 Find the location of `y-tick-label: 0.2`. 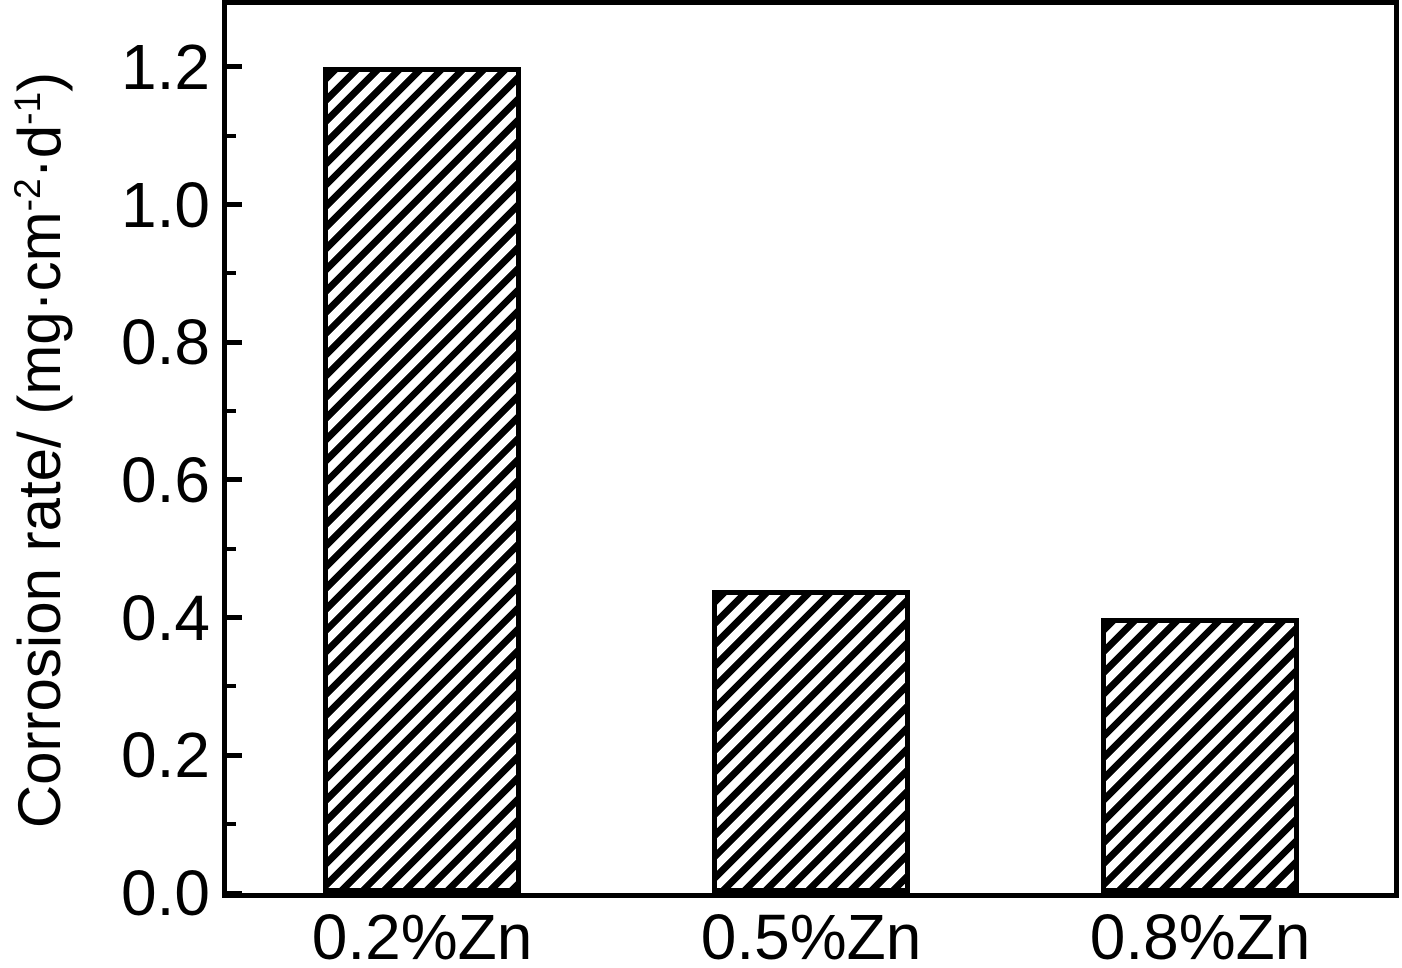

y-tick-label: 0.2 is located at coordinates (165, 755).